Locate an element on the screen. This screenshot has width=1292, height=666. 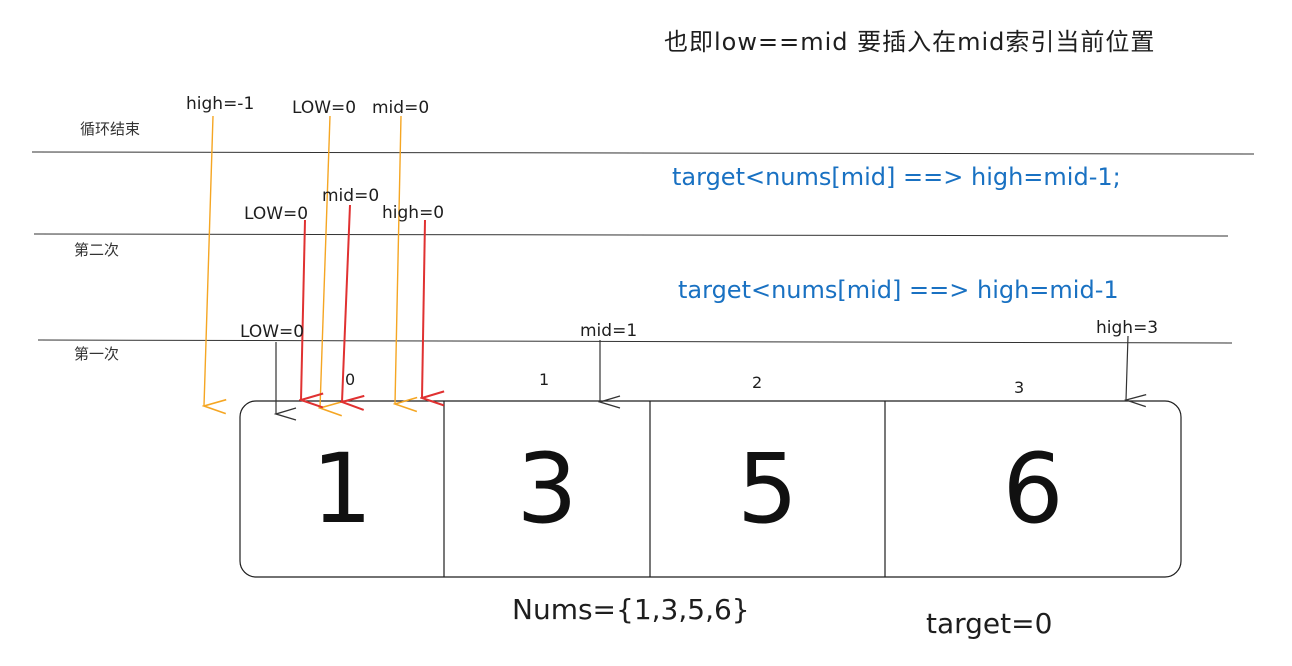
array-index-0: 0 is located at coordinates (350, 379).